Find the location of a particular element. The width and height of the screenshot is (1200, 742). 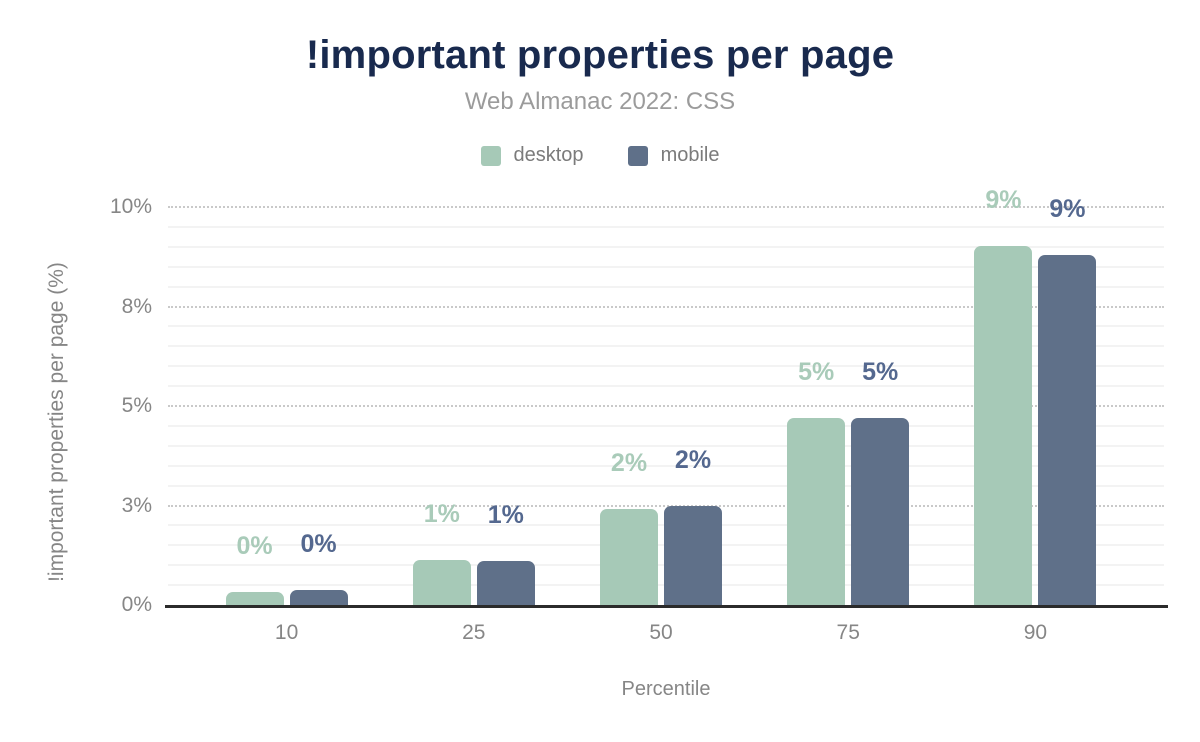

mobile-bar-value-label: 0% is located at coordinates (318, 544).